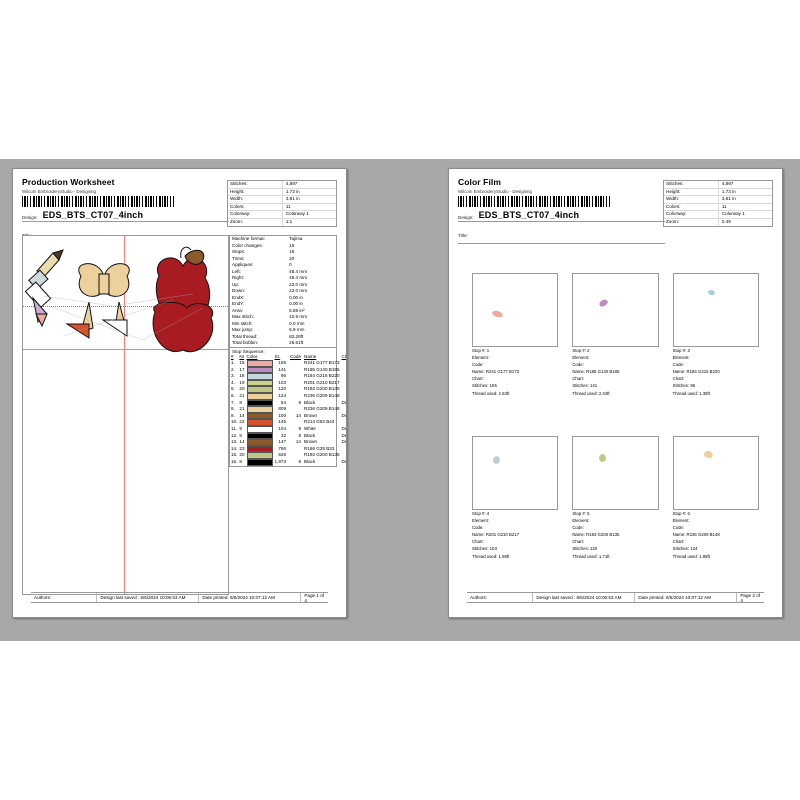  I want to click on table-row: 12.8328BlackDefault, so click(288, 436).